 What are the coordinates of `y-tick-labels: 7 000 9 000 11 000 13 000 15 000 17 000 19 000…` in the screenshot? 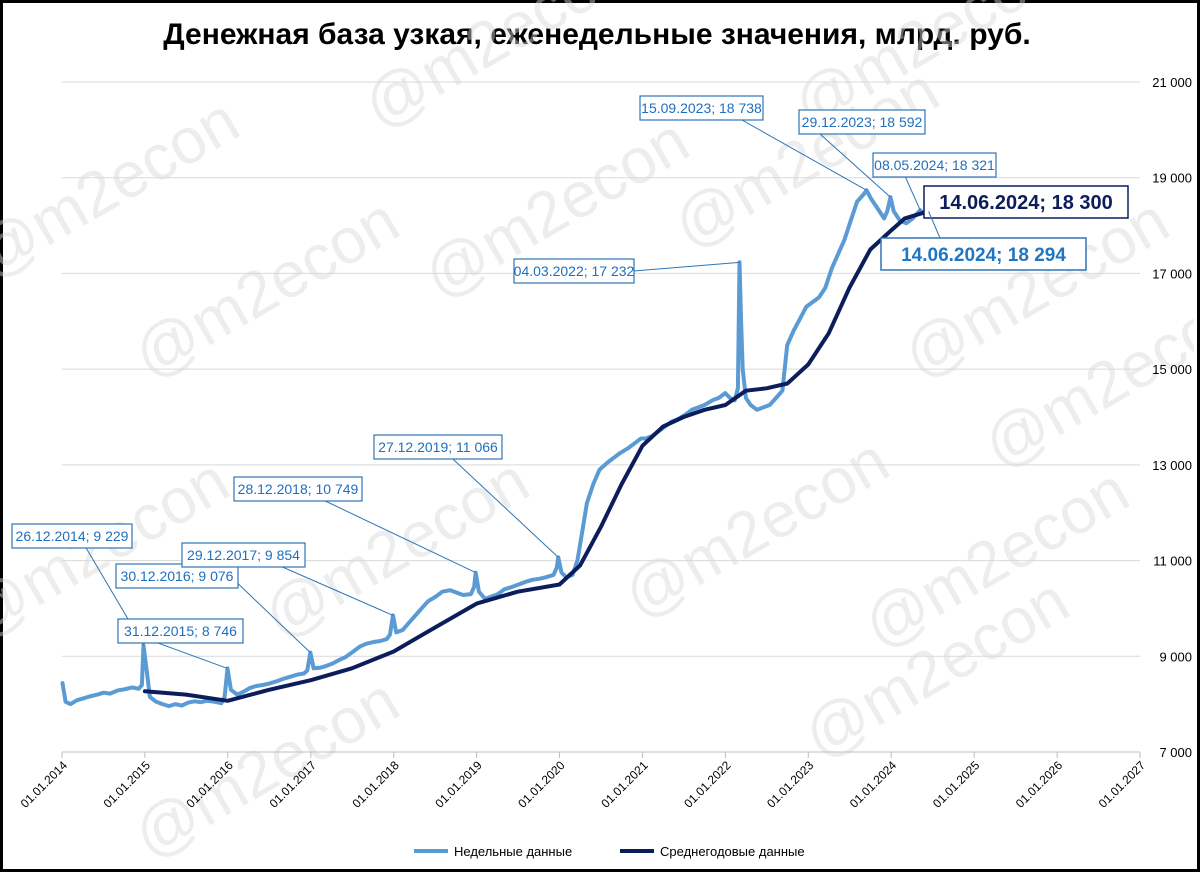 It's located at (1172, 417).